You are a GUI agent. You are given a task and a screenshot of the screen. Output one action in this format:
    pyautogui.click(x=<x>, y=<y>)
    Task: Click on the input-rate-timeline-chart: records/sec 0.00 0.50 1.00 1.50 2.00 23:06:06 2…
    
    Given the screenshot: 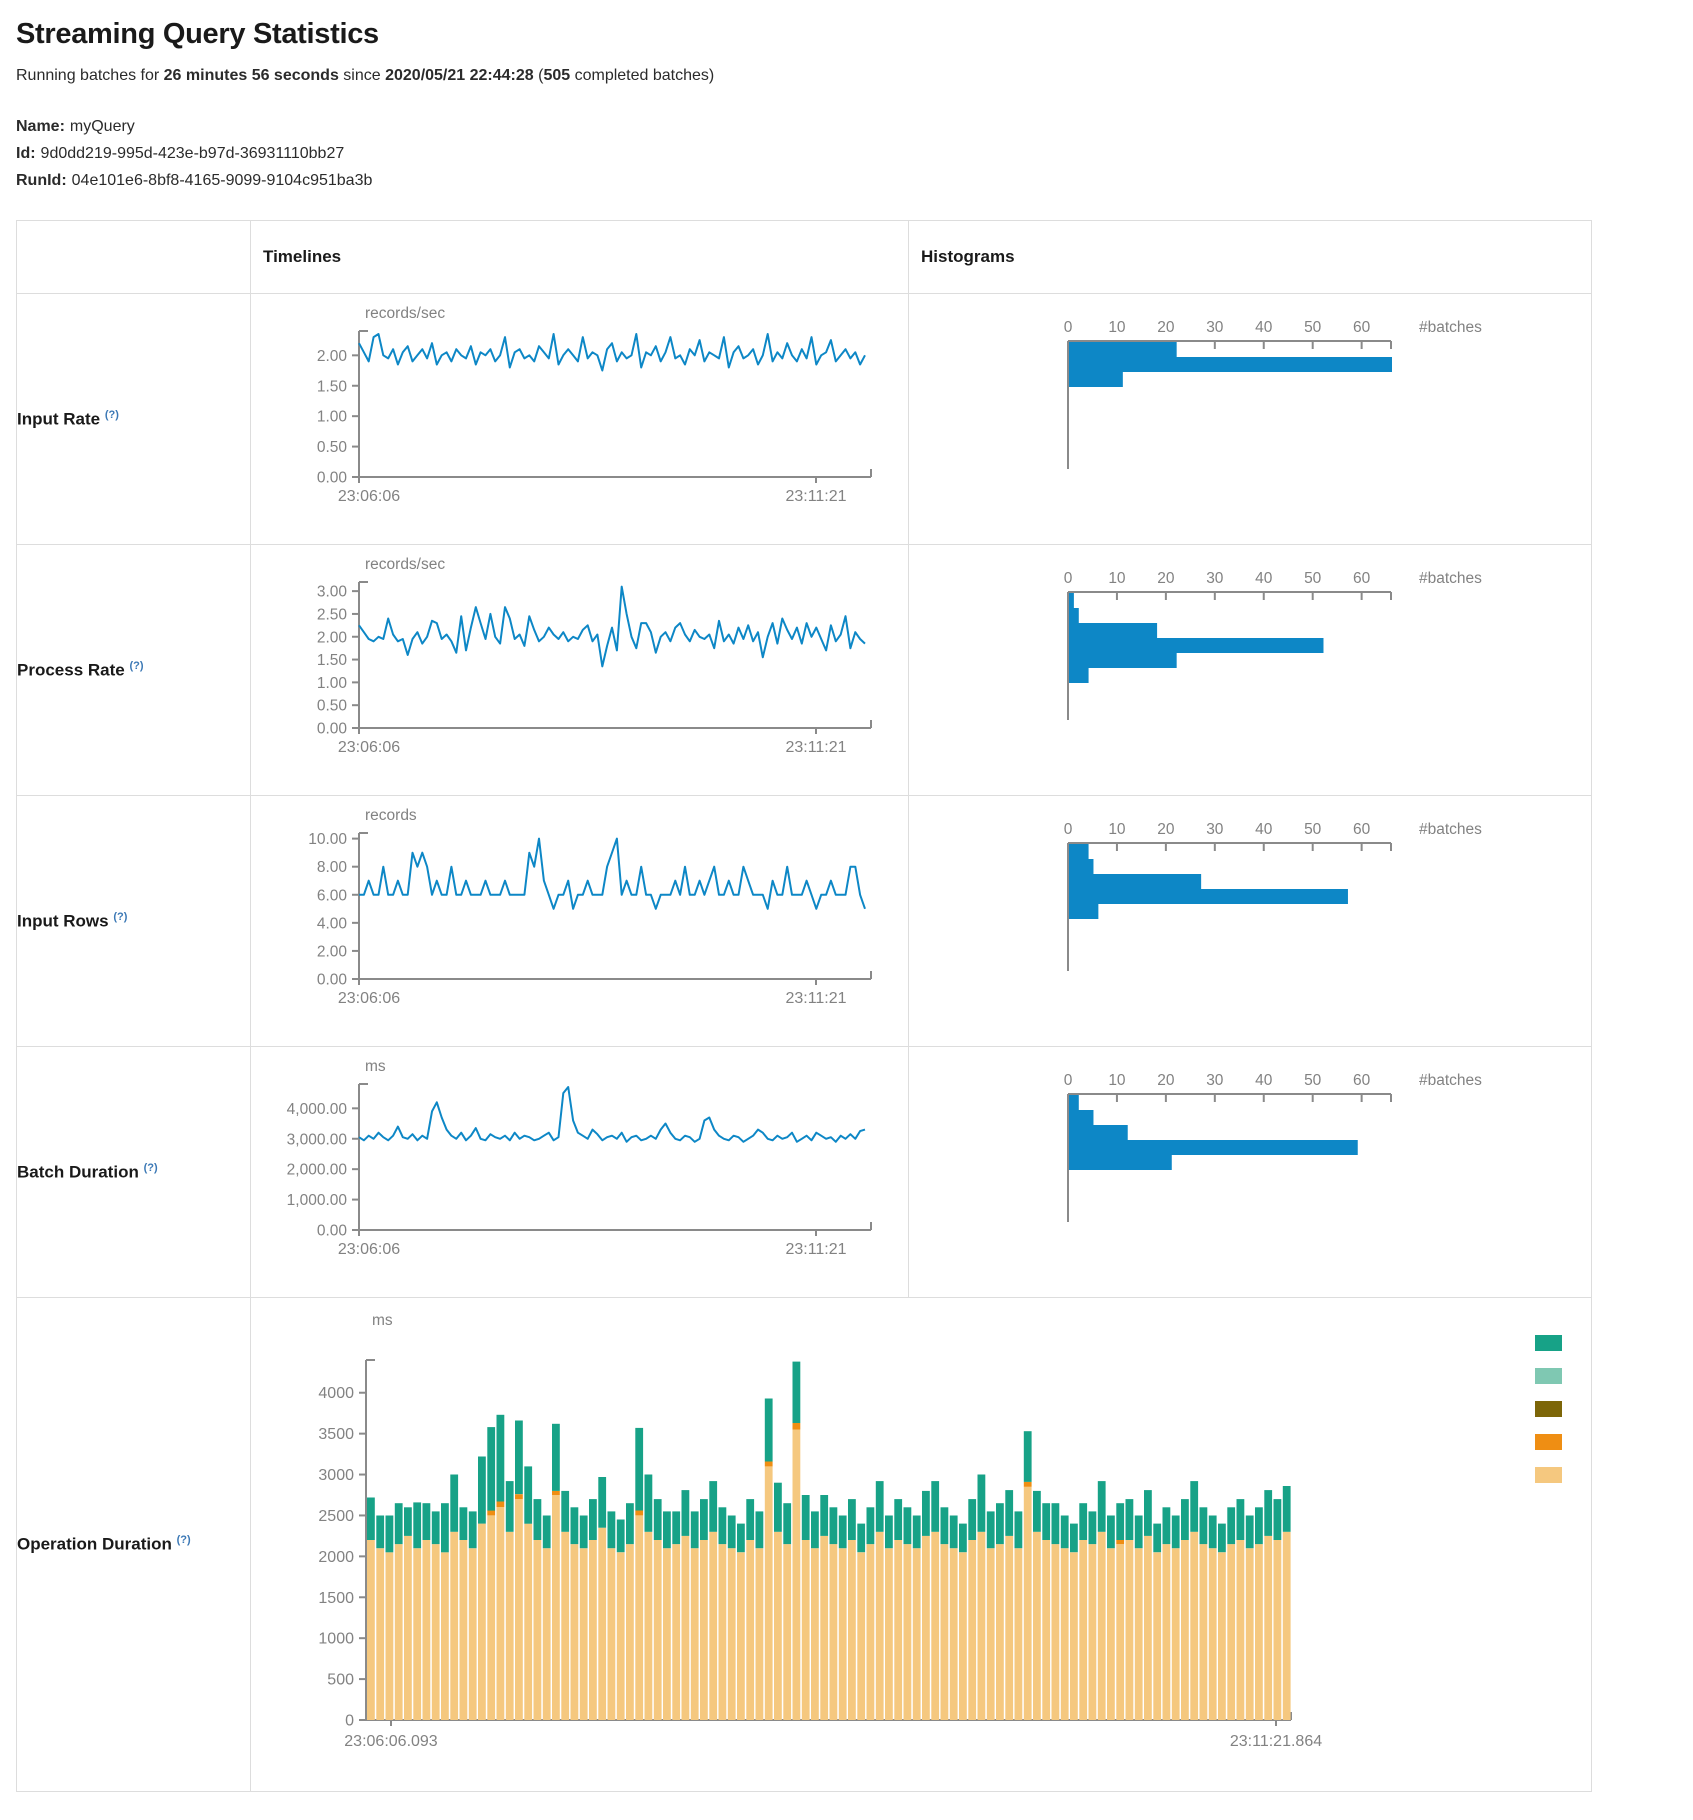 What is the action you would take?
    pyautogui.click(x=579, y=409)
    